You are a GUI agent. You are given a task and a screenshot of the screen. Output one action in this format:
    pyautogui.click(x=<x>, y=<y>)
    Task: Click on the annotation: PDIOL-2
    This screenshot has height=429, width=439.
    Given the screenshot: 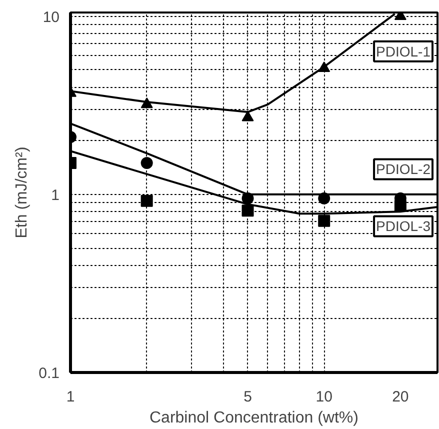 What is the action you would take?
    pyautogui.click(x=403, y=169)
    